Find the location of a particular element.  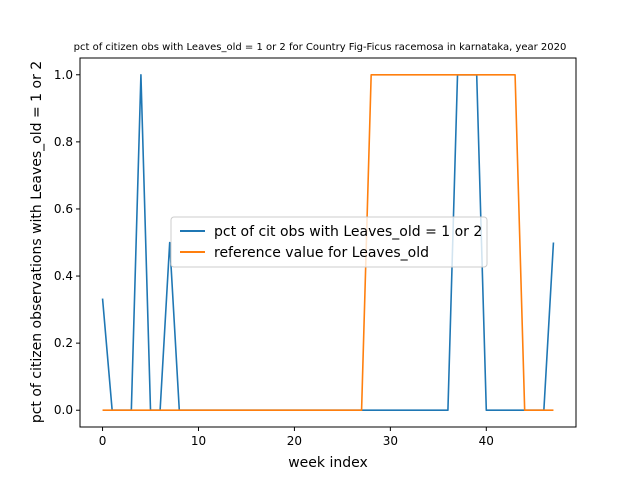

x-tick-label: 40 is located at coordinates (486, 441).